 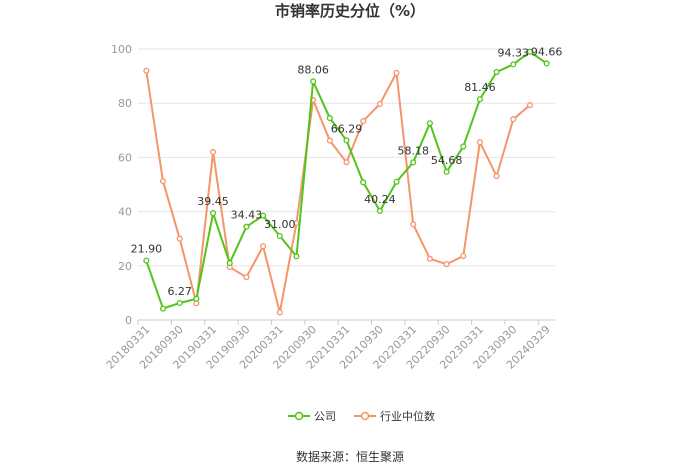 I want to click on data-label: 6.27, so click(x=179, y=291).